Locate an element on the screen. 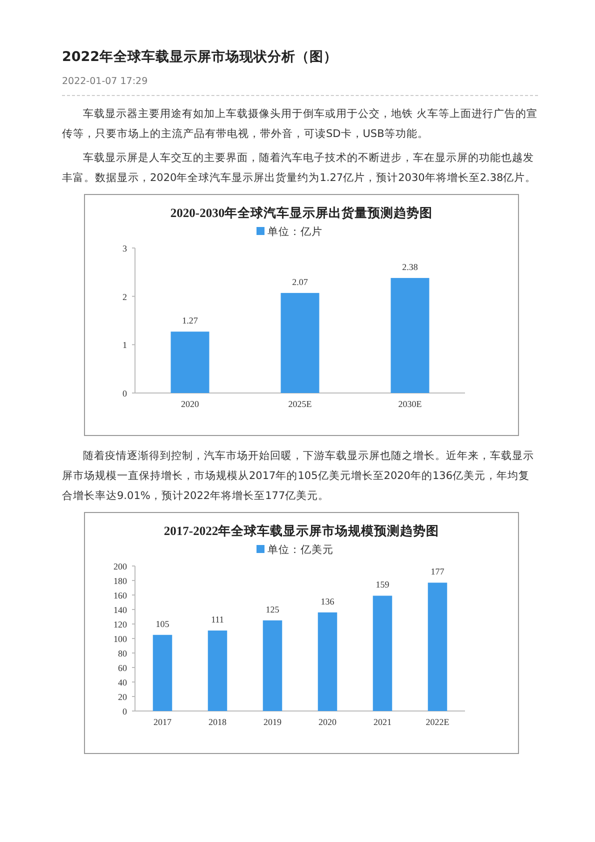 This screenshot has height=842, width=595. y-tick-label: 120 is located at coordinates (121, 625).